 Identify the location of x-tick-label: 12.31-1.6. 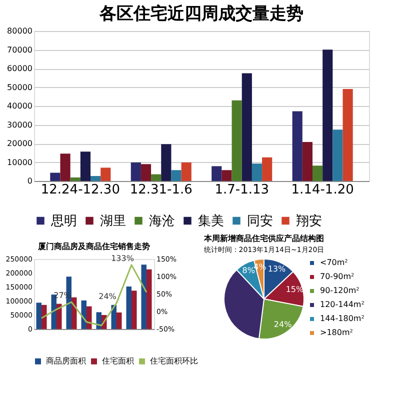
(161, 190).